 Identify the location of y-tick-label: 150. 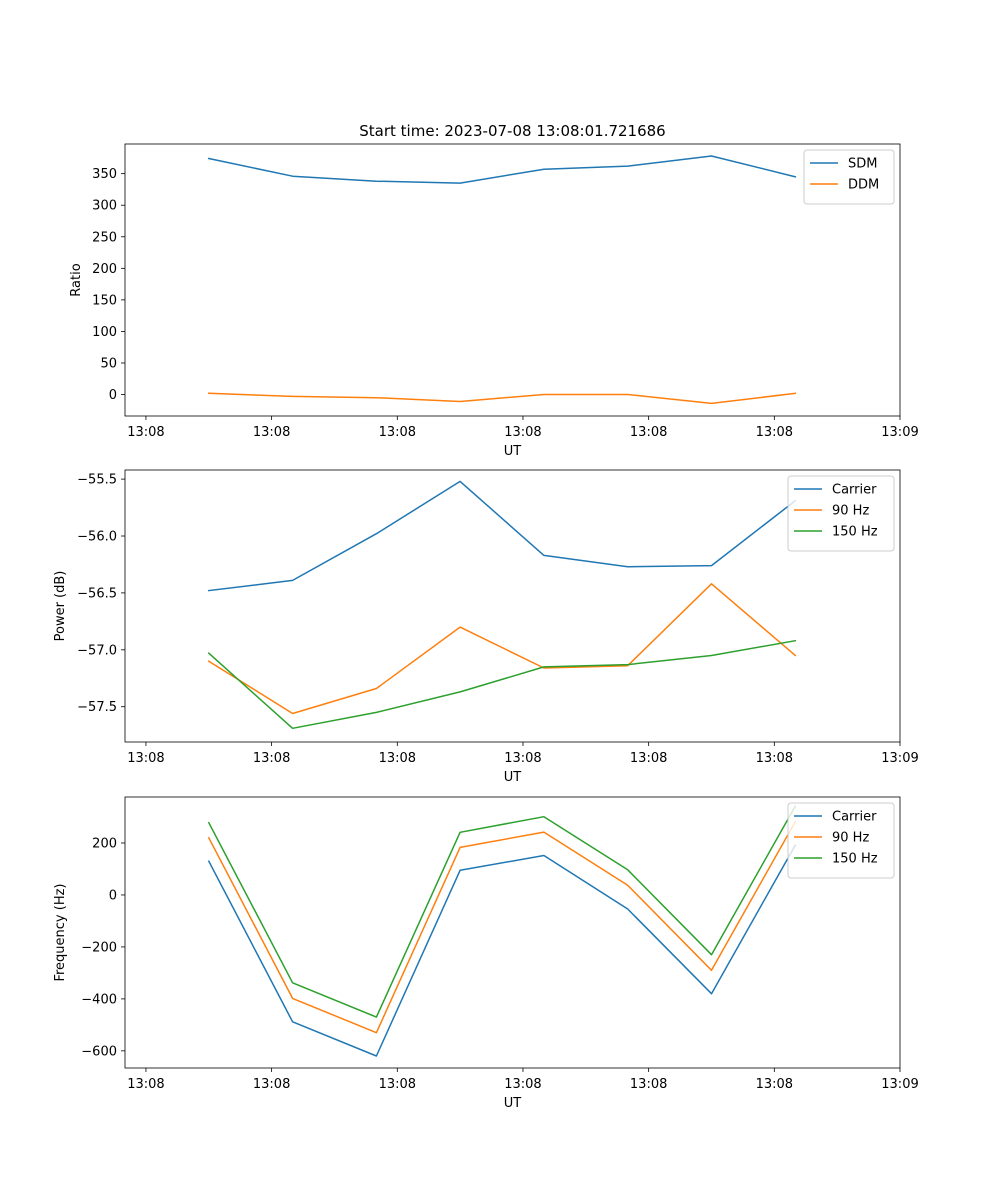
(104, 300).